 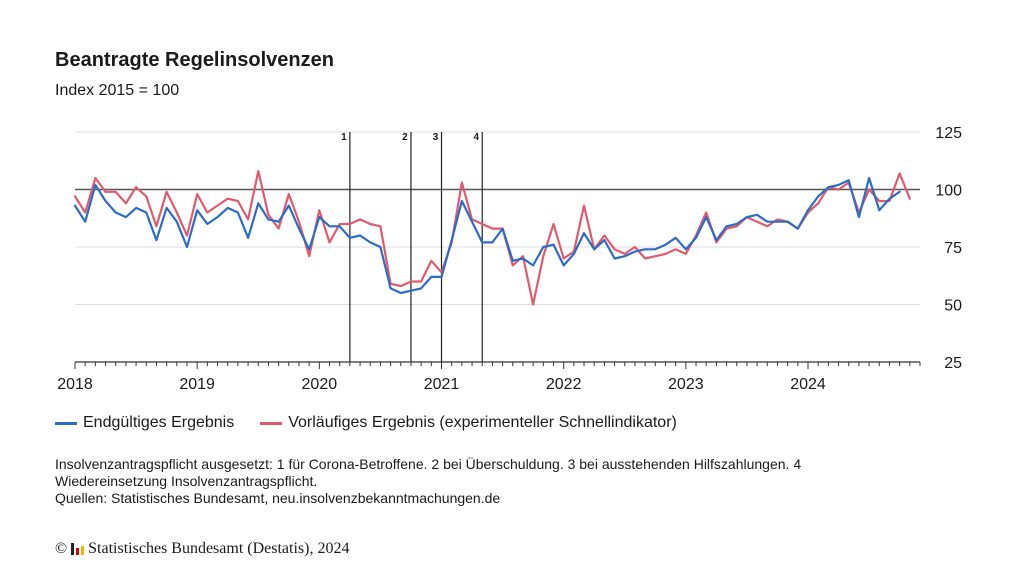 I want to click on y-tick-label-125: 125, so click(x=948, y=133).